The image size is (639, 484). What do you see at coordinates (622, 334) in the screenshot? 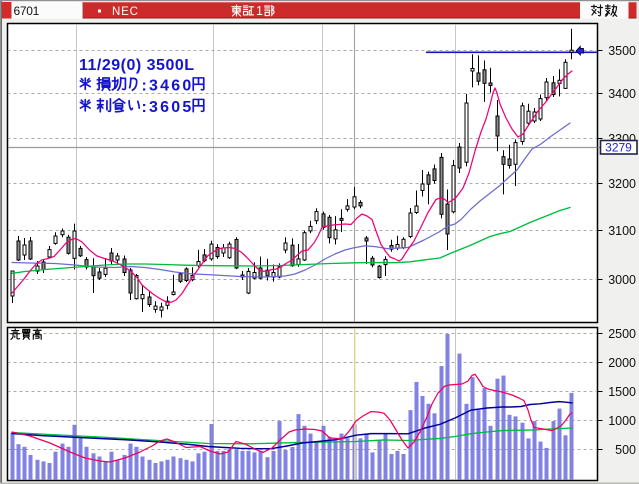
I see `svg-text: 2500` at bounding box center [622, 334].